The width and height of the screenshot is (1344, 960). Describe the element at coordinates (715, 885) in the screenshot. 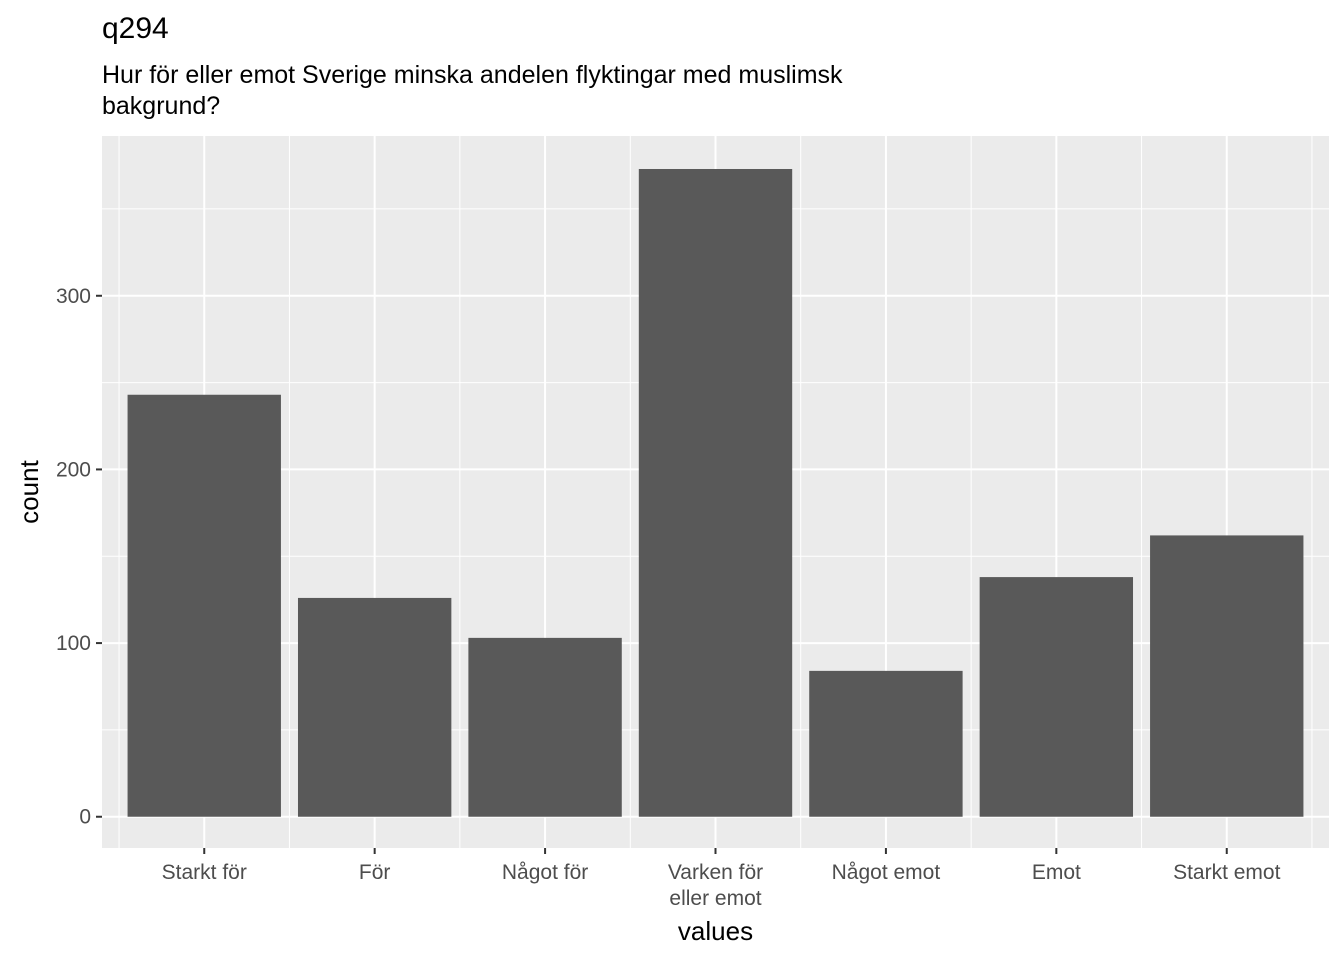

I see `x-tick-label: Varken för eller emot` at that location.